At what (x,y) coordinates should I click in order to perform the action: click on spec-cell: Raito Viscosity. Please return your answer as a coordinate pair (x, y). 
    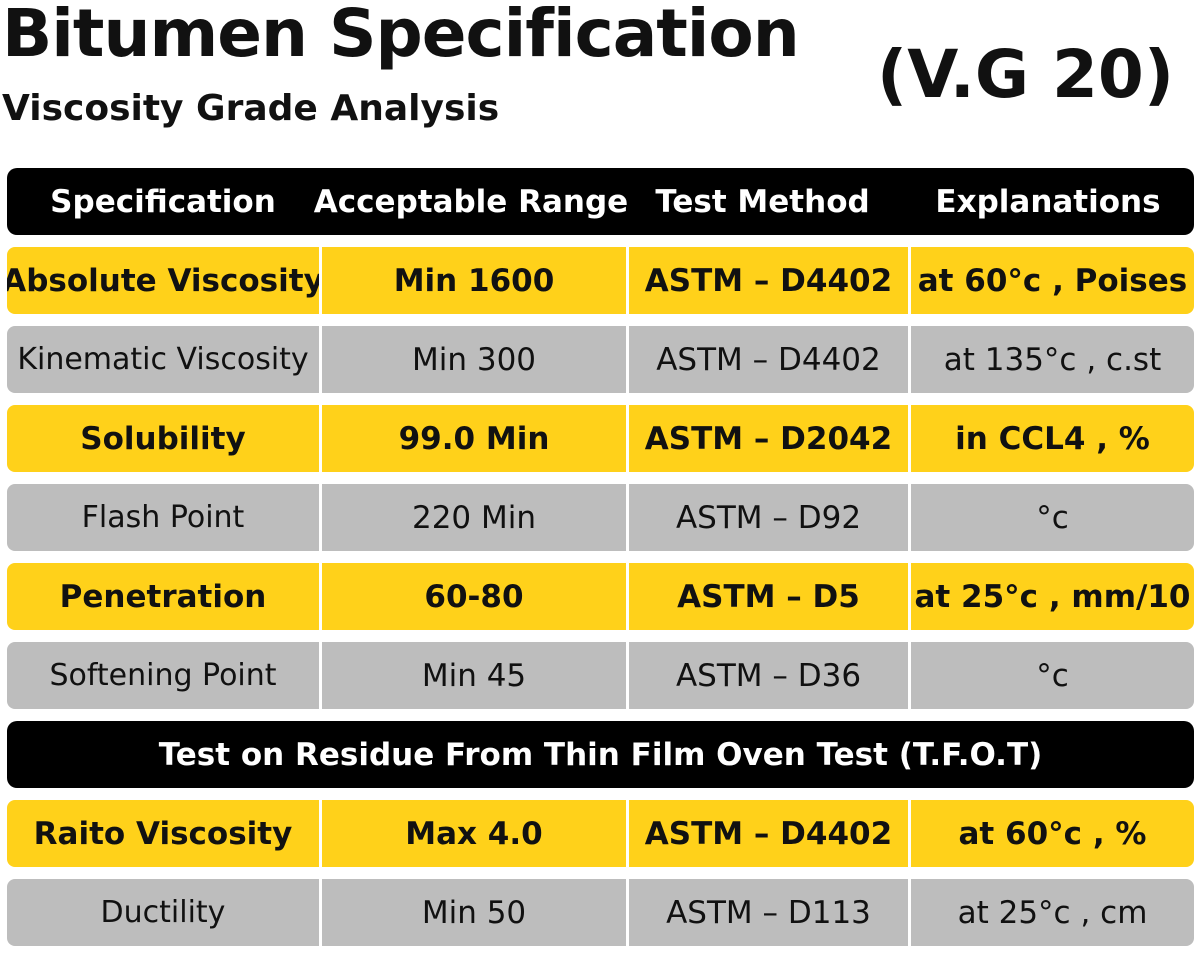
    Looking at the image, I should click on (163, 833).